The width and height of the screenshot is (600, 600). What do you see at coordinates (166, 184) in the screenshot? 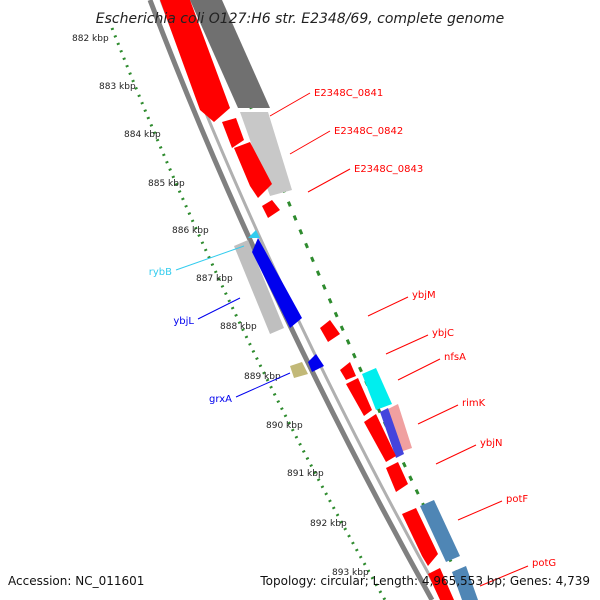
I see `ruler-label-885: 885 kbp` at bounding box center [166, 184].